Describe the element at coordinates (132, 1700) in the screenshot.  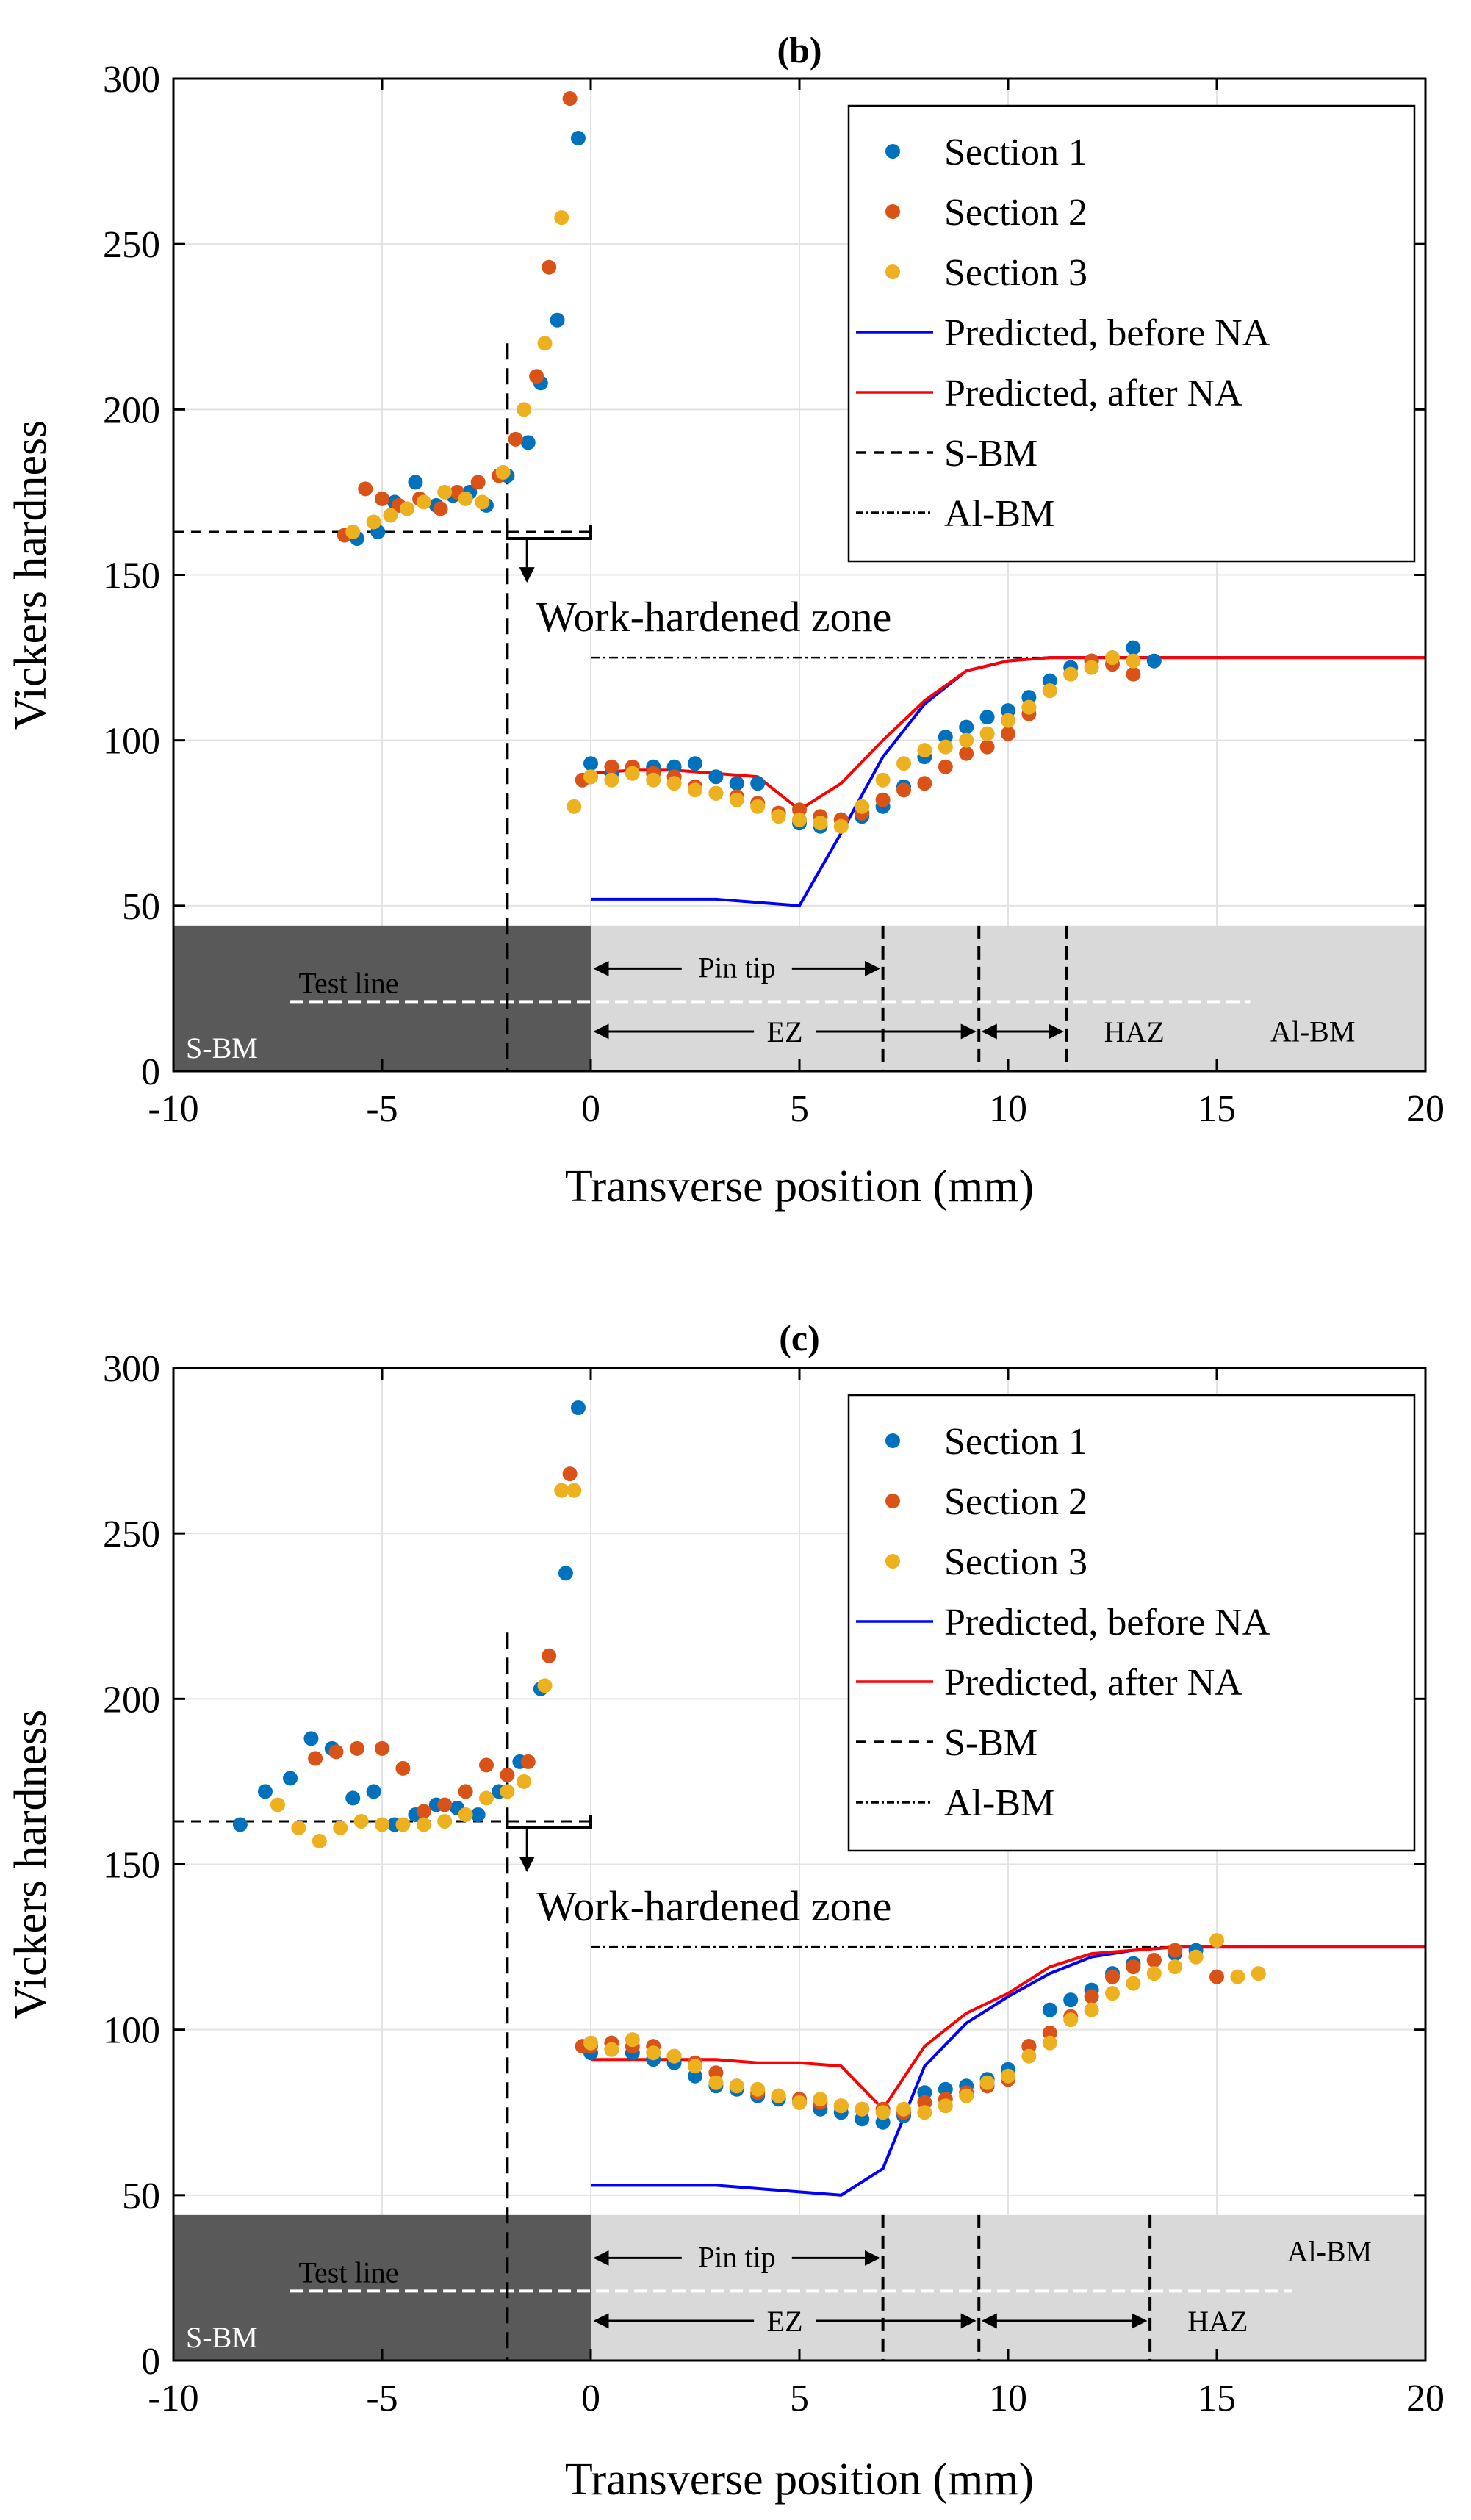
I see `y-tick-label: 200` at that location.